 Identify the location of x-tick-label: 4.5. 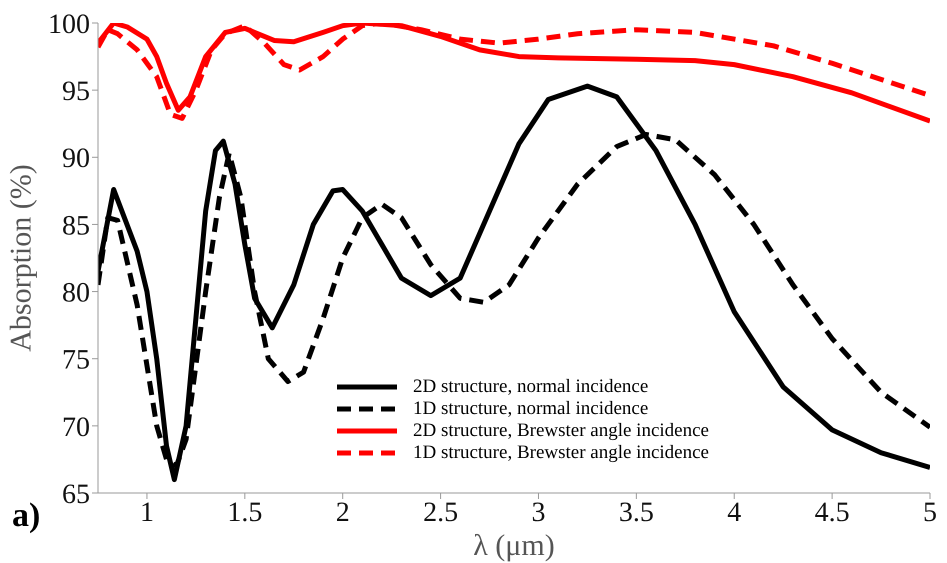
(832, 512).